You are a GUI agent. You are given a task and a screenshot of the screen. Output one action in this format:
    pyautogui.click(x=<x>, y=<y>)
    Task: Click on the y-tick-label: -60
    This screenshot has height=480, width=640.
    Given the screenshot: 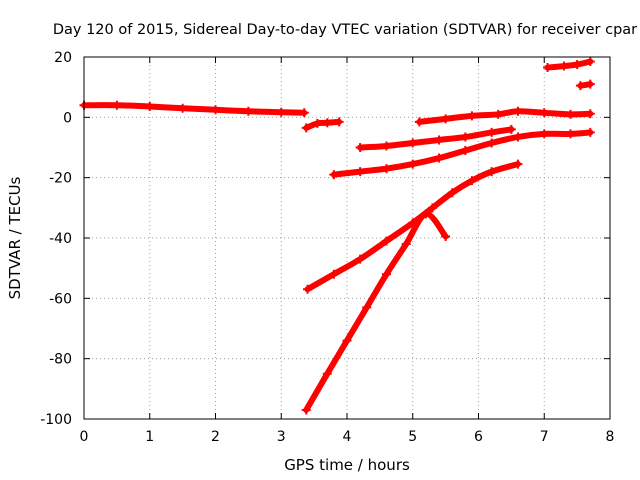 What is the action you would take?
    pyautogui.click(x=60, y=299)
    